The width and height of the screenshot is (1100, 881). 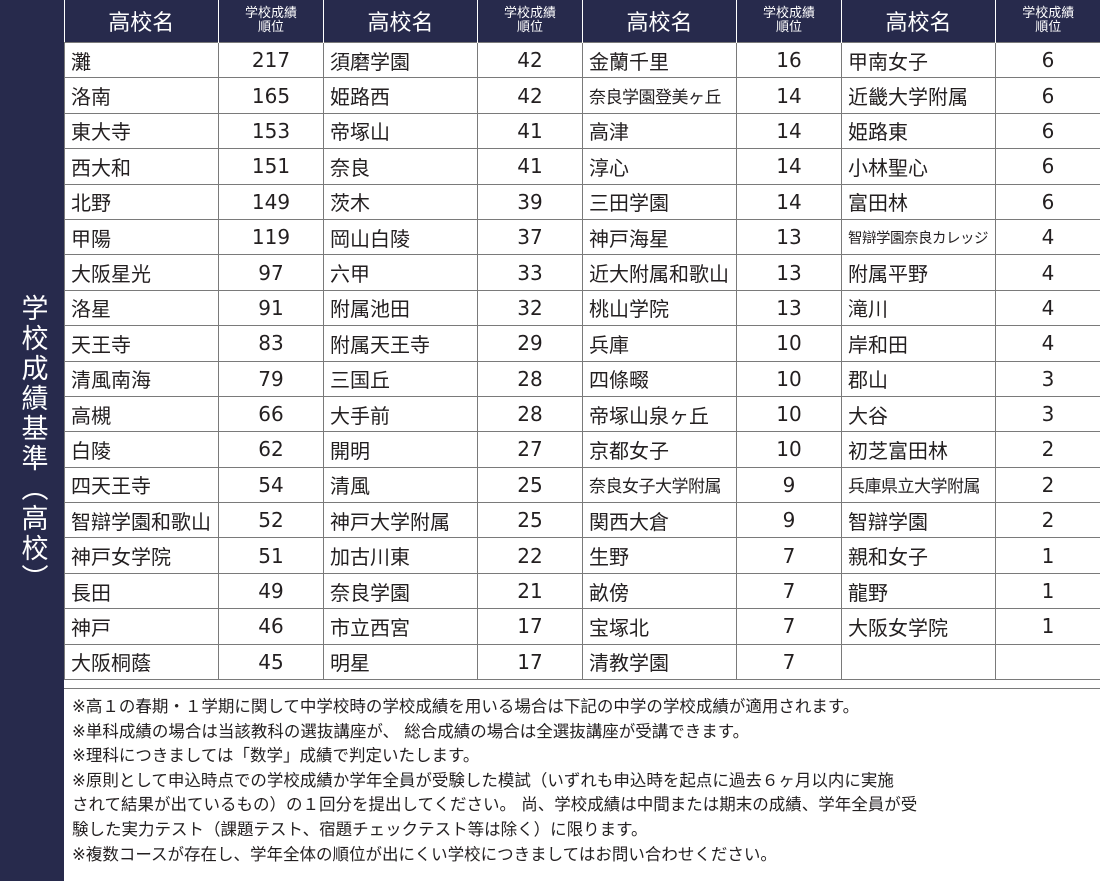 What do you see at coordinates (659, 237) in the screenshot?
I see `school-name-cell: 神戸海星` at bounding box center [659, 237].